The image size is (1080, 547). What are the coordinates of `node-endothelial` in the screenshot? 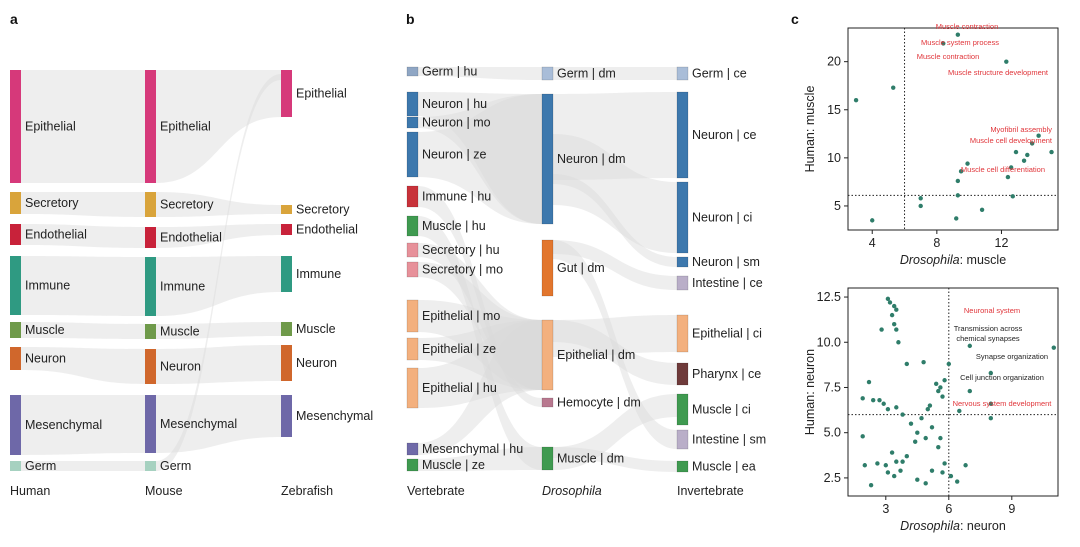 It's located at (150, 237).